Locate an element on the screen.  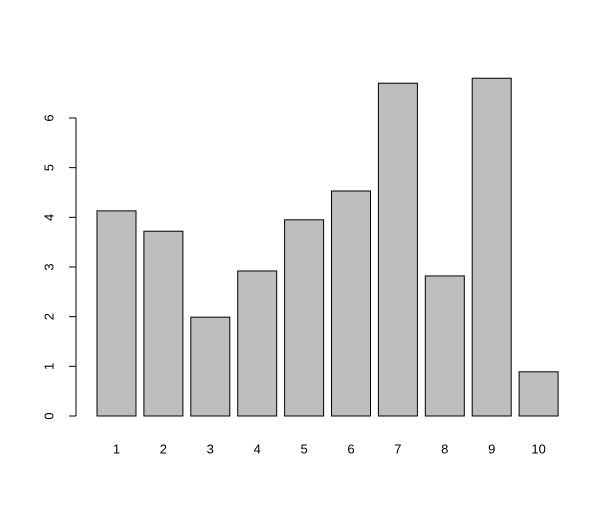
y-tick-label: 3 is located at coordinates (48, 266).